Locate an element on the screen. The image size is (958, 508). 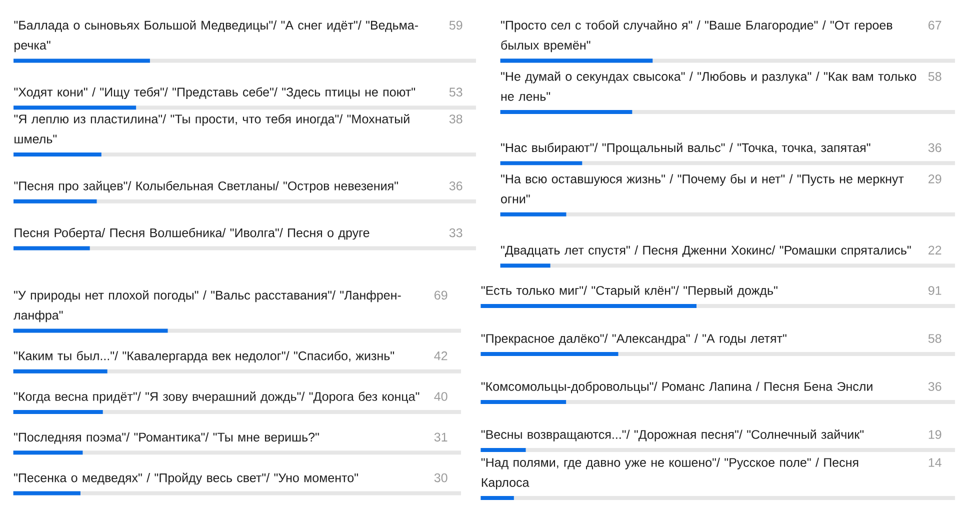
data-label: 29 is located at coordinates (935, 179).